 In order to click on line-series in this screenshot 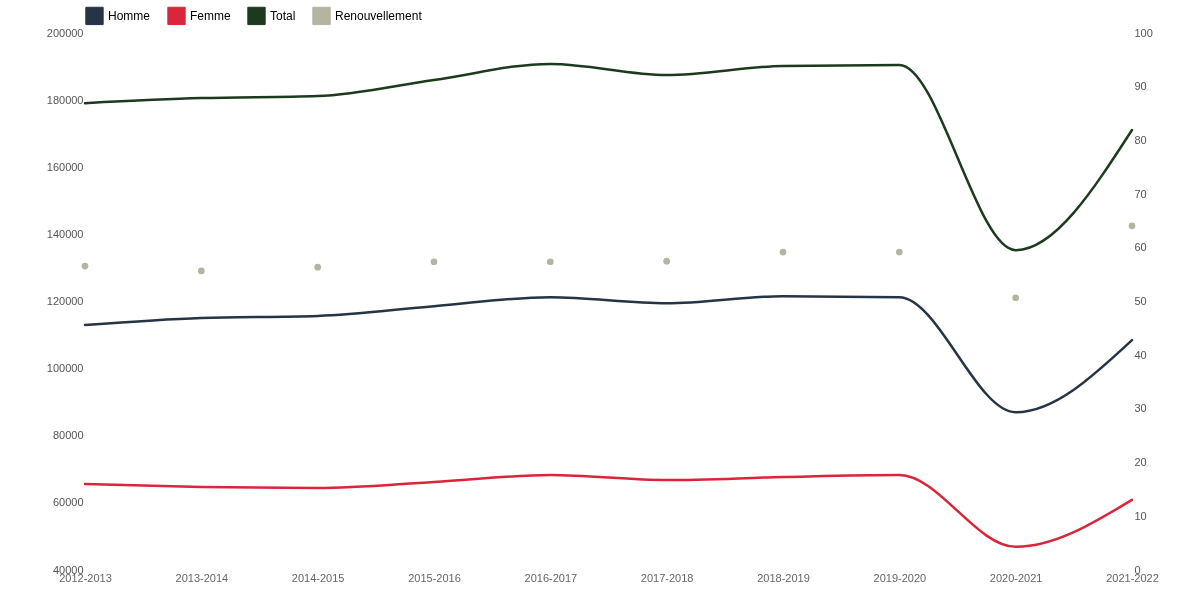, I will do `click(608, 511)`.